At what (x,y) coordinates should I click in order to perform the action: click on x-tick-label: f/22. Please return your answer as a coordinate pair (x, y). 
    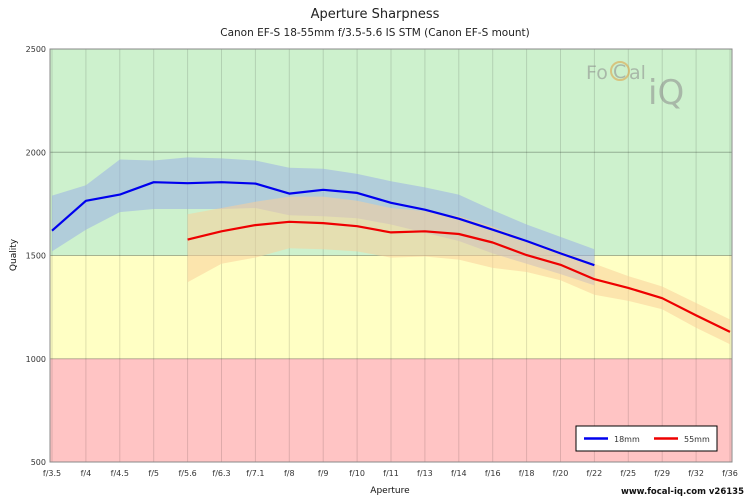
    Looking at the image, I should click on (595, 473).